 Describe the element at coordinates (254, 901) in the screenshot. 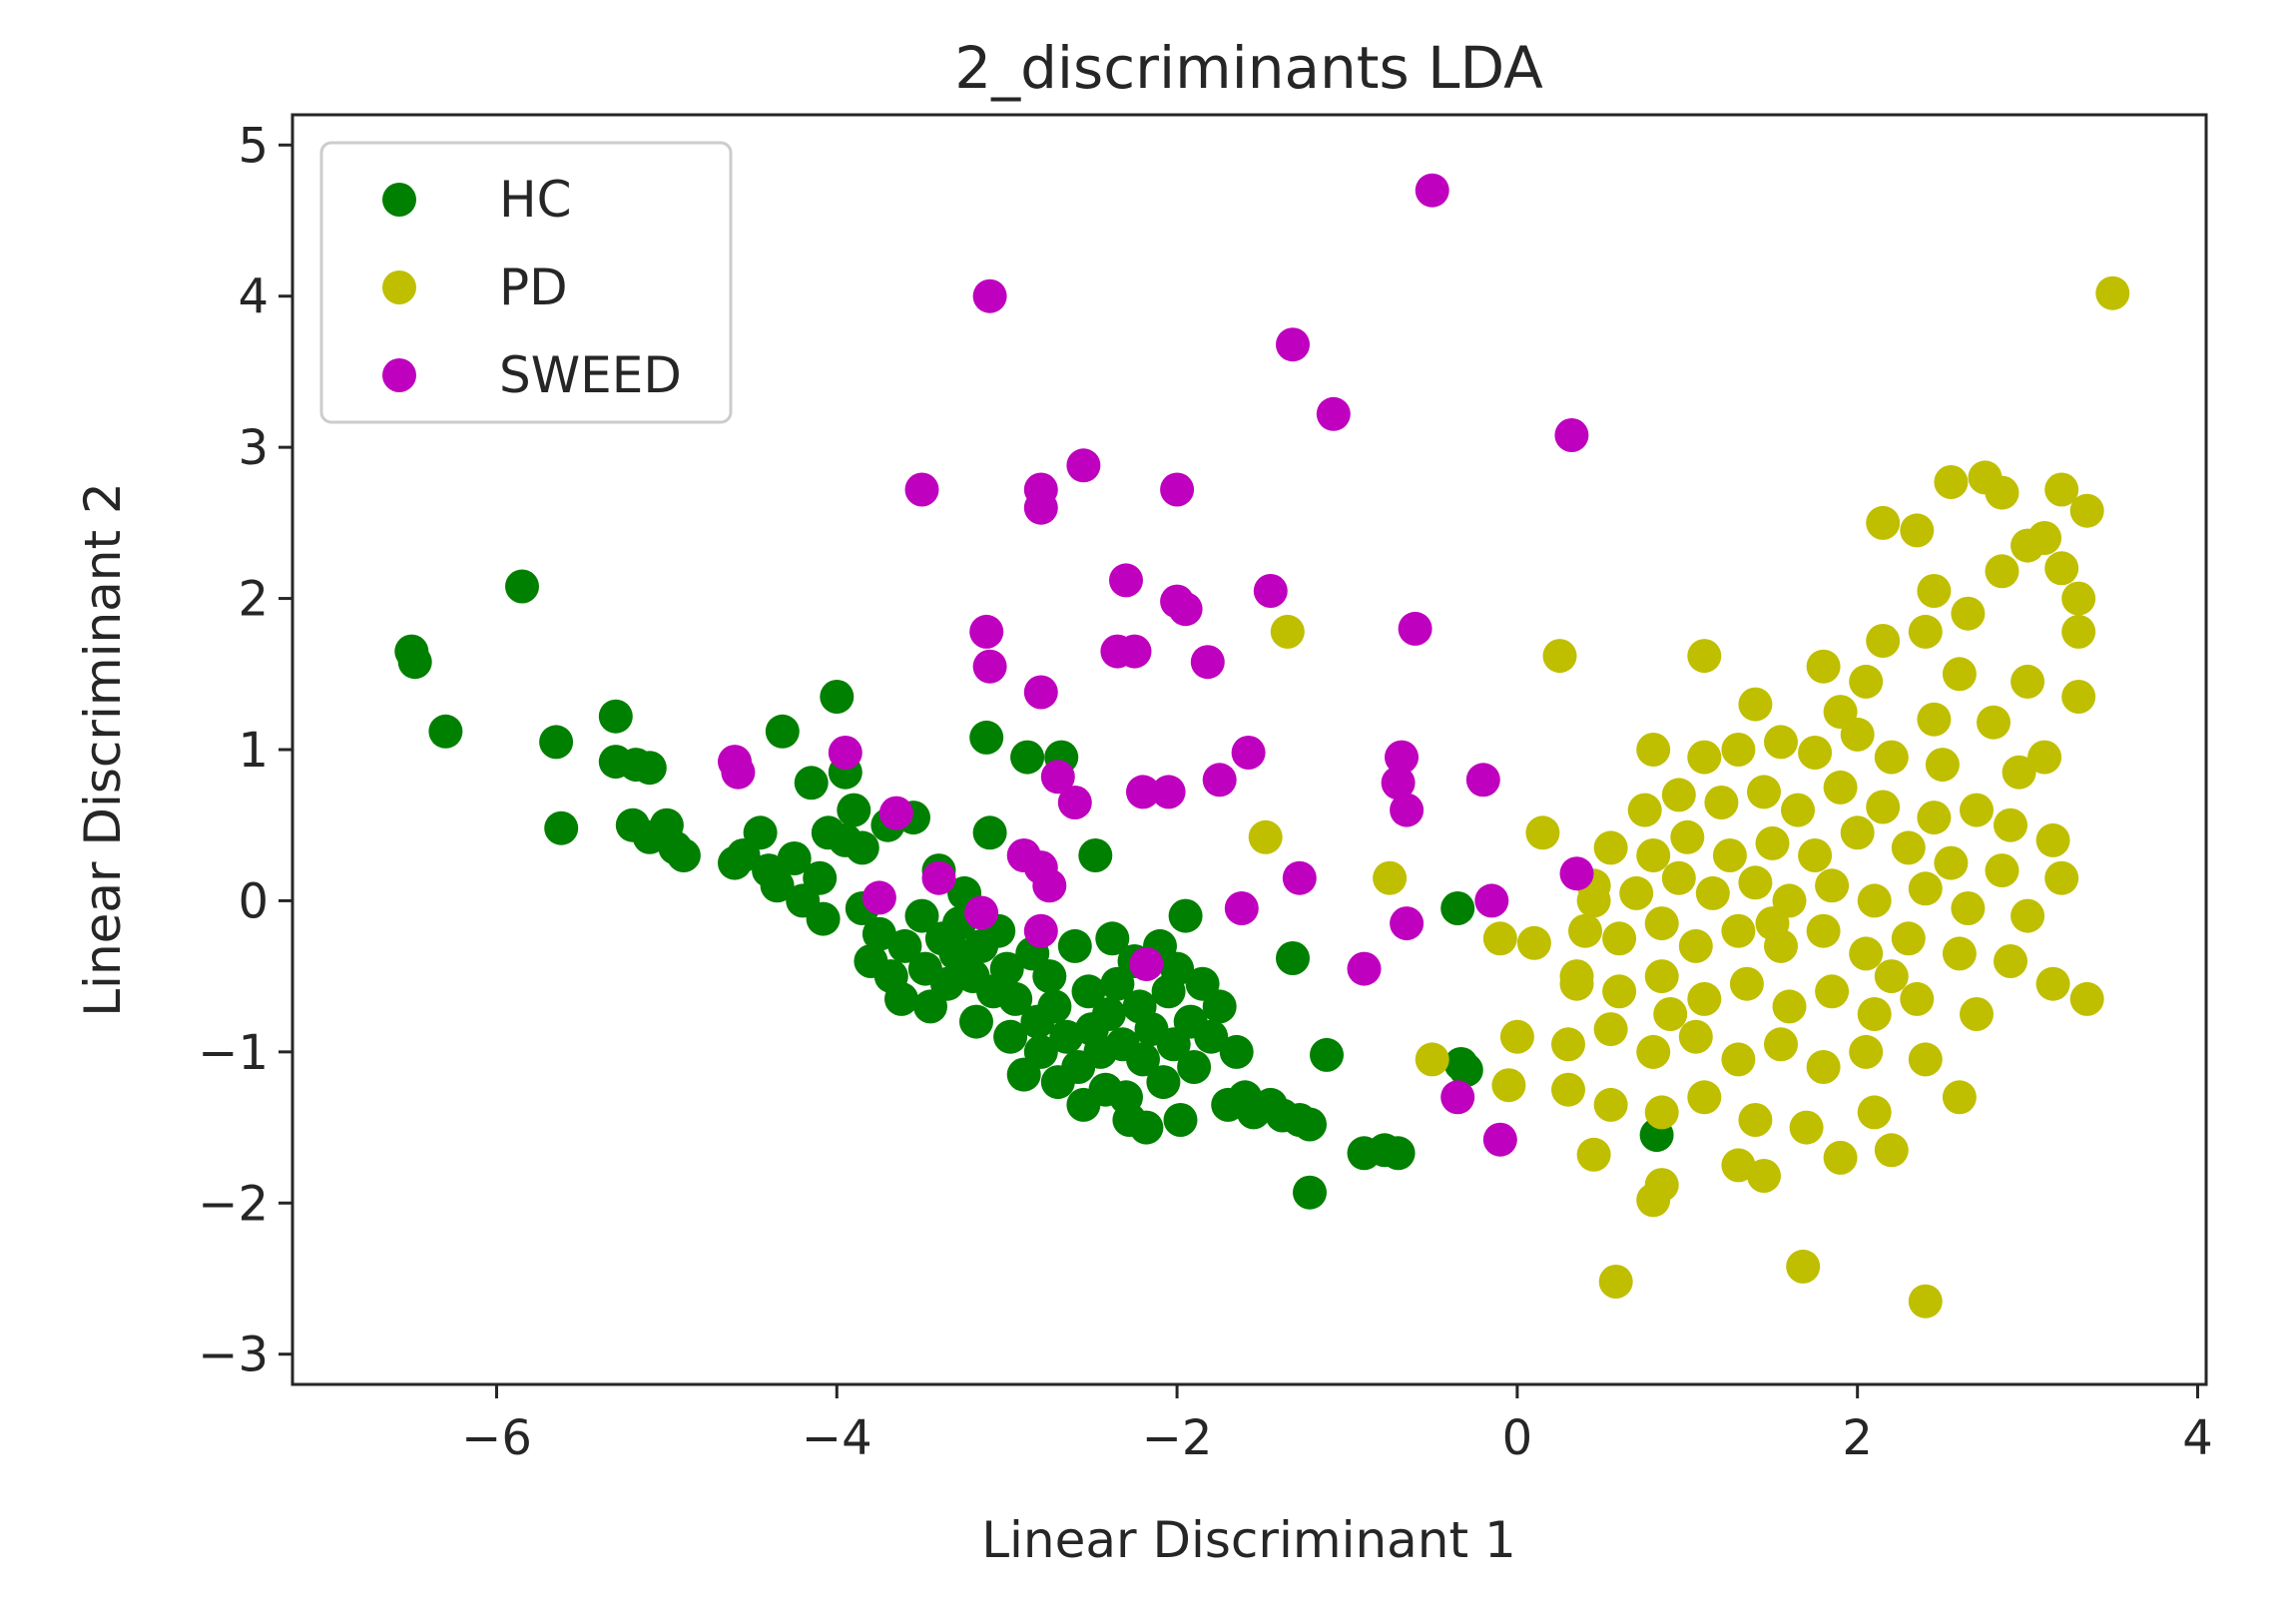

I see `y-tick-label-3: 0` at that location.